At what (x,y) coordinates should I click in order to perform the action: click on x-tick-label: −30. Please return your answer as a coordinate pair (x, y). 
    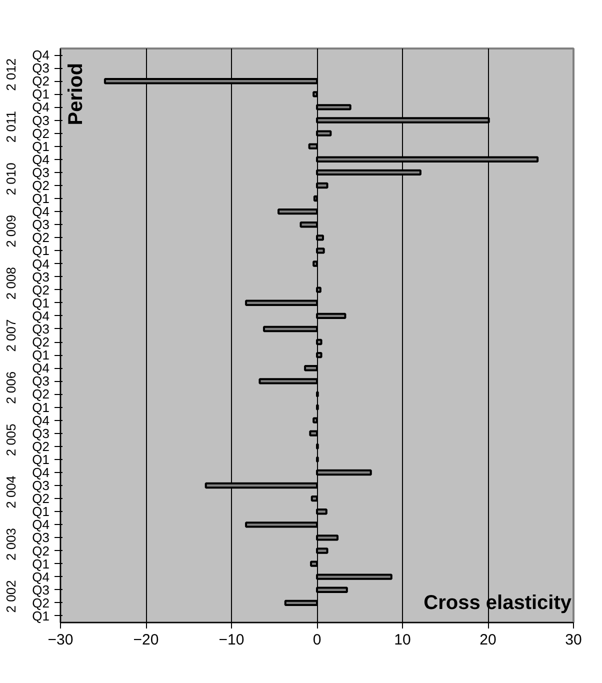
    Looking at the image, I should click on (61, 640).